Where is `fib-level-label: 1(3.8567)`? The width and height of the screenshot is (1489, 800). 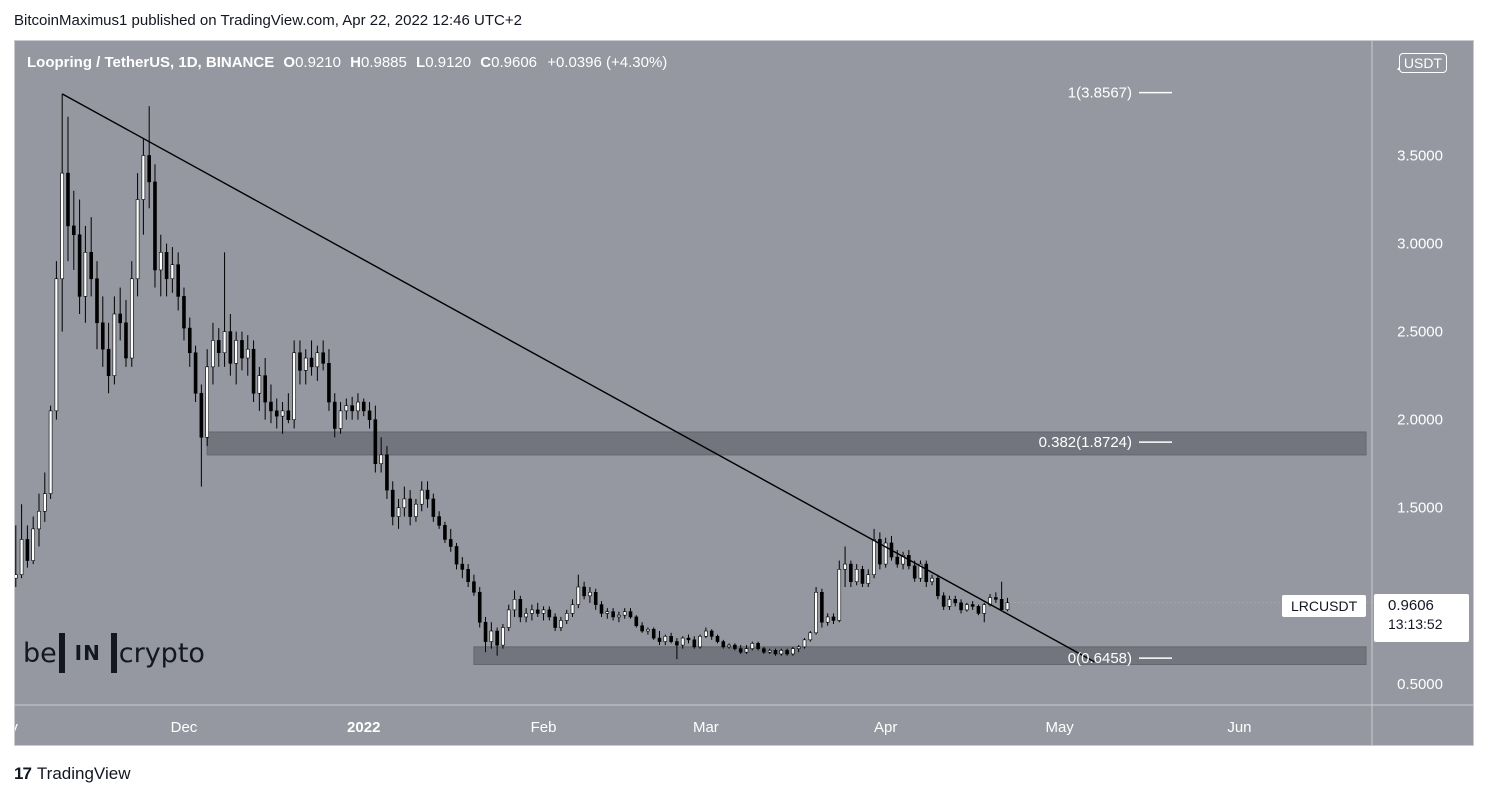 fib-level-label: 1(3.8567) is located at coordinates (1100, 93).